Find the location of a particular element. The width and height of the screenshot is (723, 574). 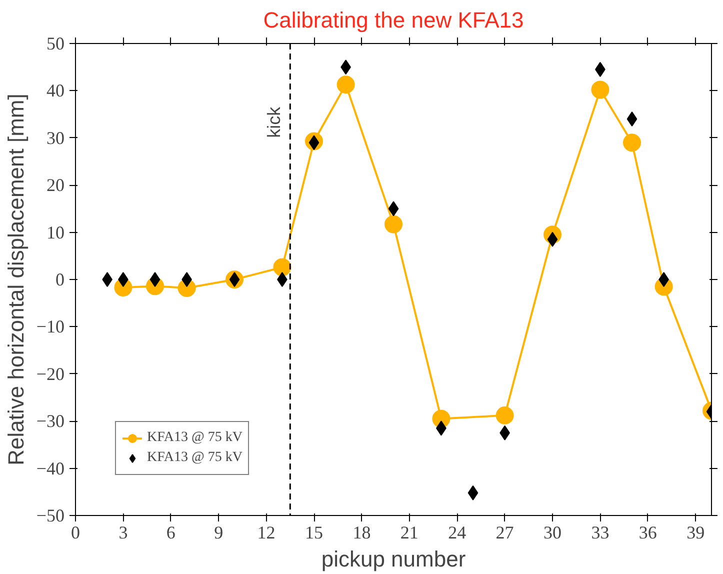

ref-line-label: kick is located at coordinates (274, 122).